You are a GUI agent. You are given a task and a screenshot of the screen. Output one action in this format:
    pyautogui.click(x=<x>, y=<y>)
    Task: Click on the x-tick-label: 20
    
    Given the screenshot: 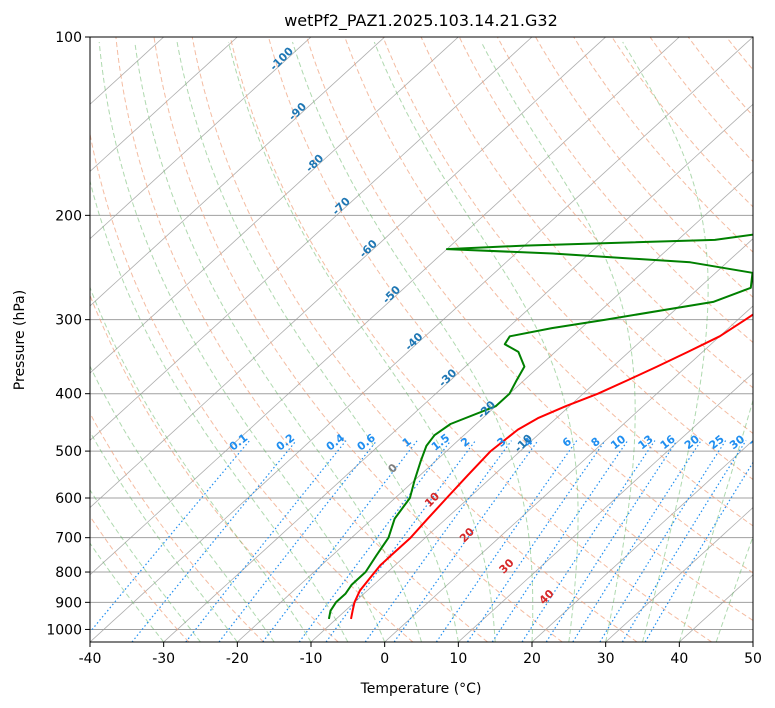 What is the action you would take?
    pyautogui.click(x=532, y=659)
    